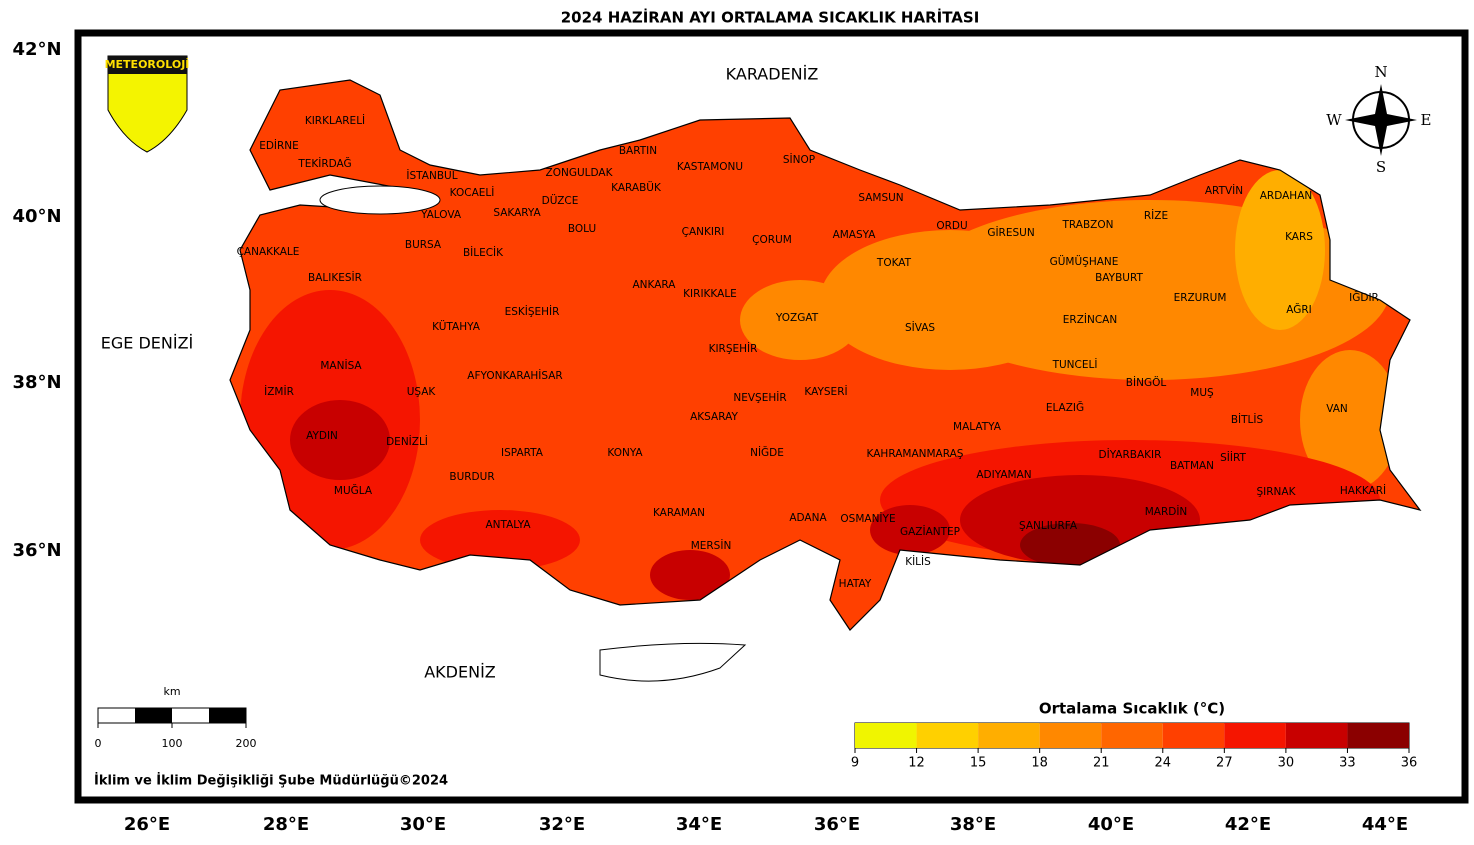 This screenshot has height=845, width=1474. Describe the element at coordinates (655, 285) in the screenshot. I see `province-label: ANKARA` at that location.